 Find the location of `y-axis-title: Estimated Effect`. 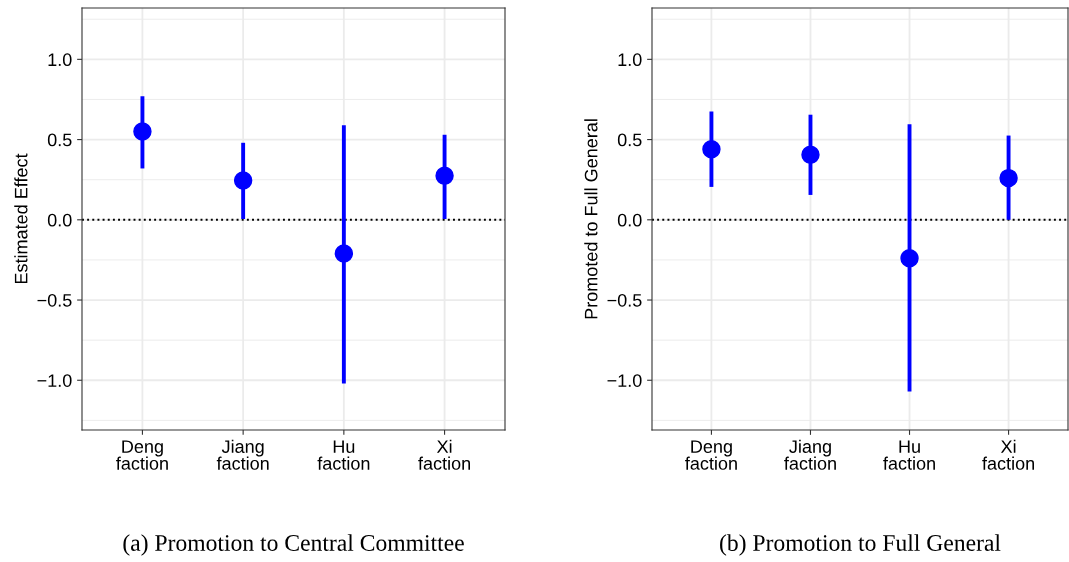

y-axis-title: Estimated Effect is located at coordinates (21, 218).